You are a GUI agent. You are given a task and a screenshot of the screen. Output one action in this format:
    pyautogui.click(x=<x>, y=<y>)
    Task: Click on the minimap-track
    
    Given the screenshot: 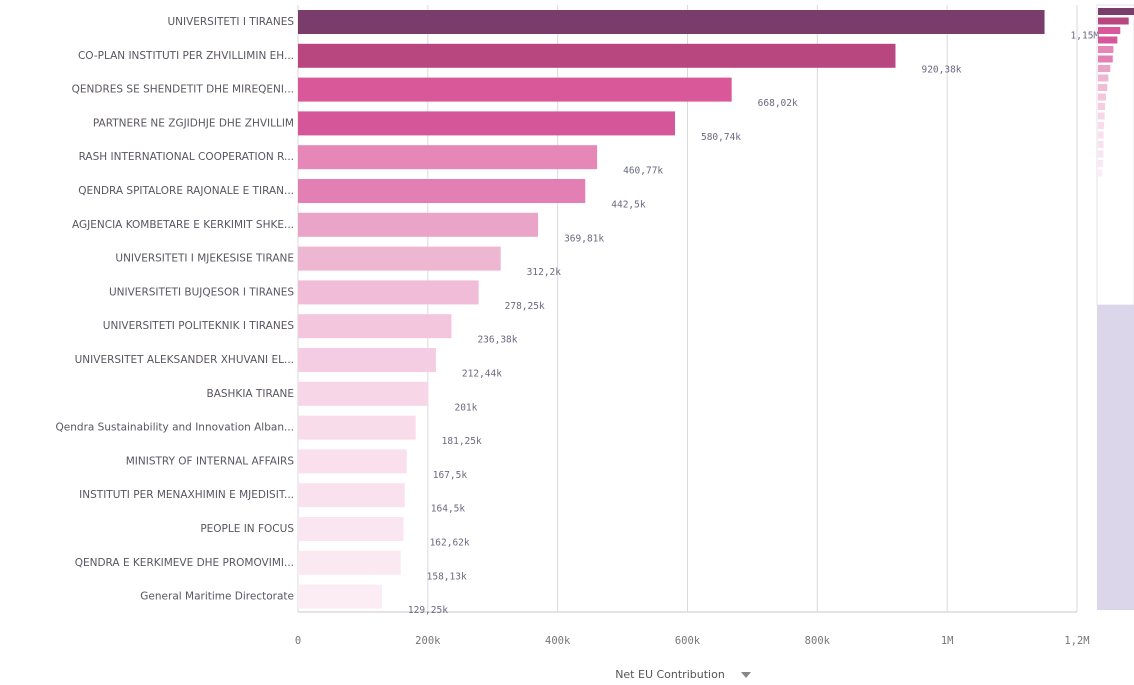 What is the action you would take?
    pyautogui.click(x=1115, y=457)
    